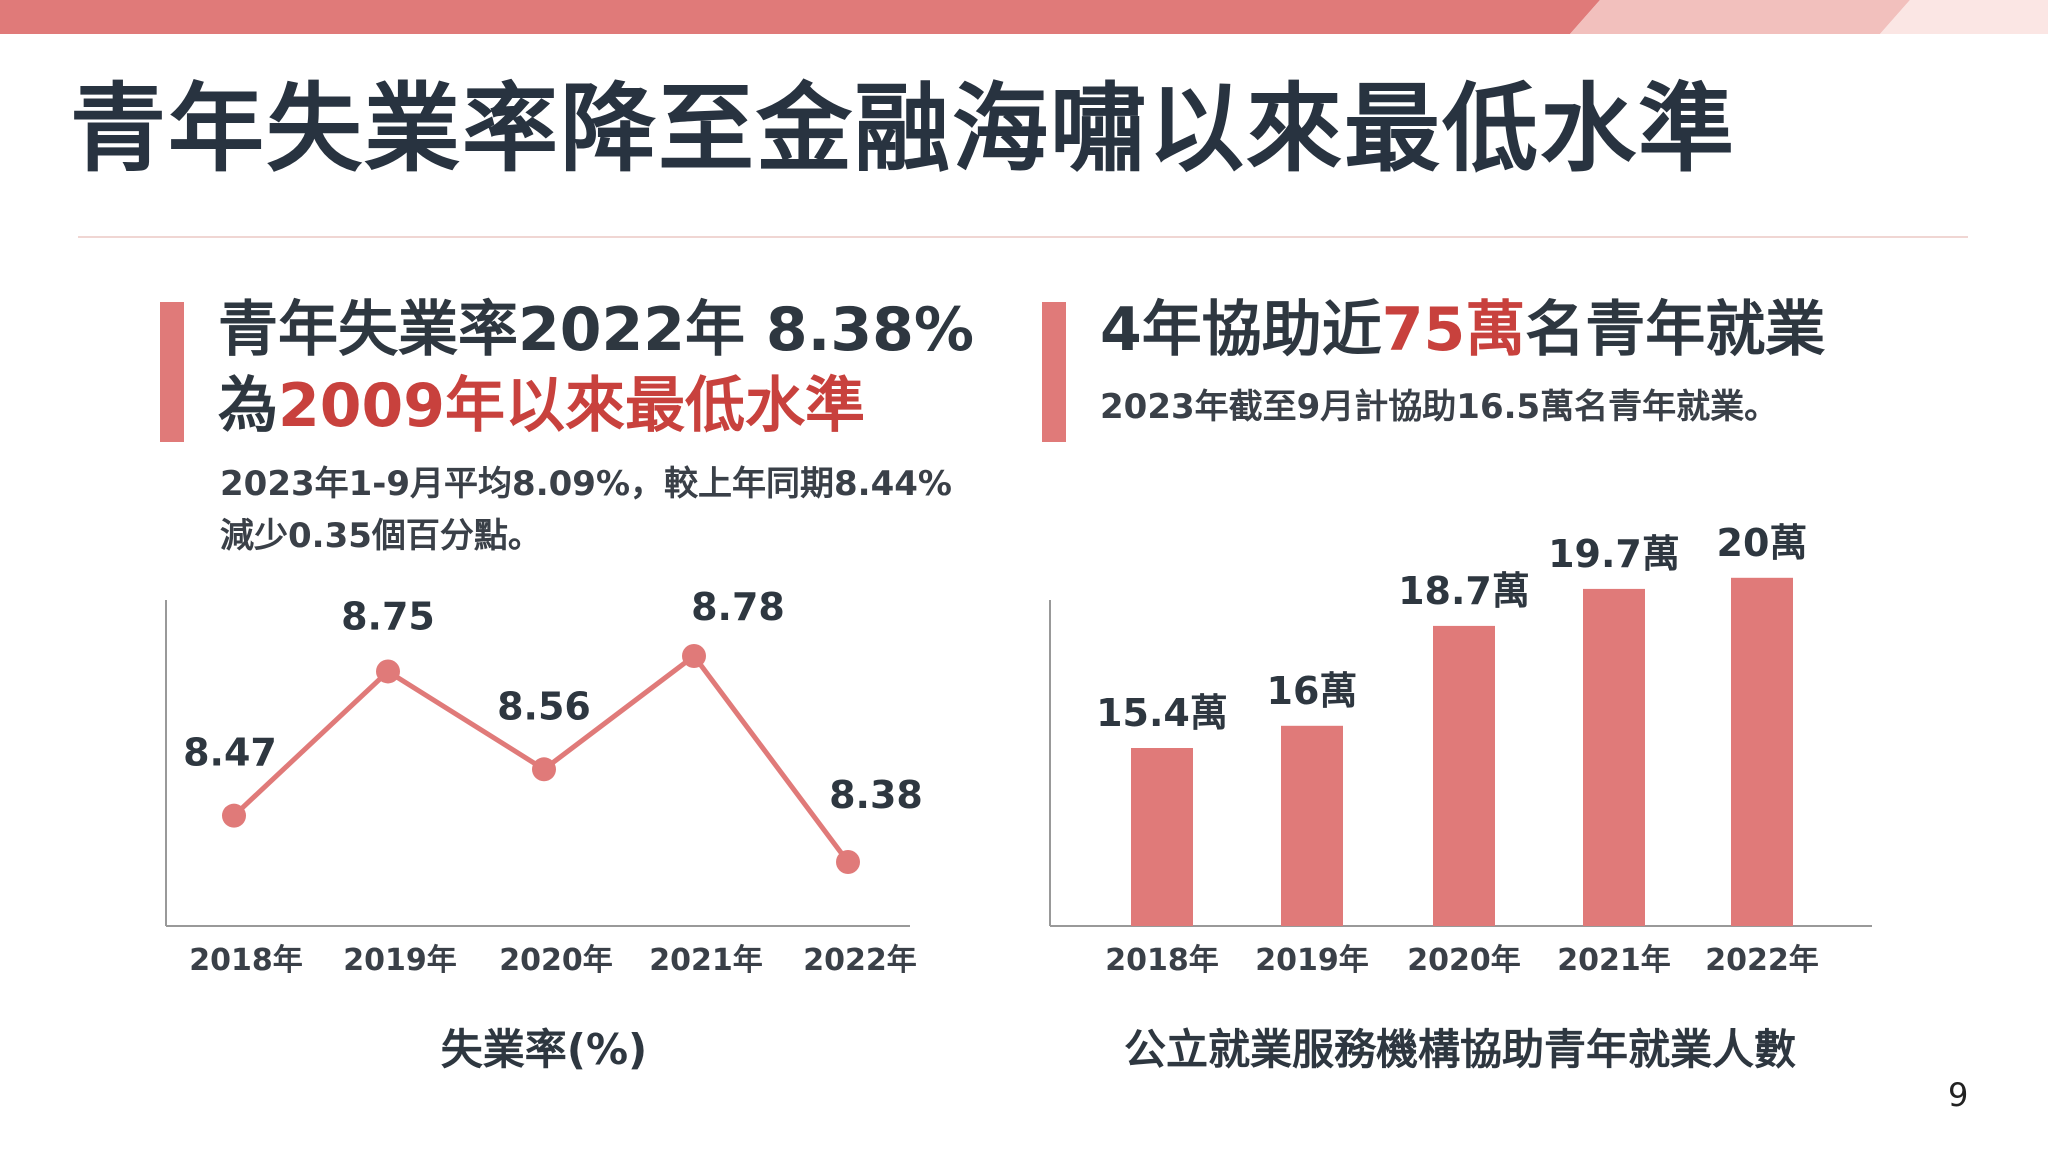 Image resolution: width=2048 pixels, height=1152 pixels. I want to click on right-subtext: 2023年截至9月計協助16.5萬名青年就業。, so click(1439, 407).